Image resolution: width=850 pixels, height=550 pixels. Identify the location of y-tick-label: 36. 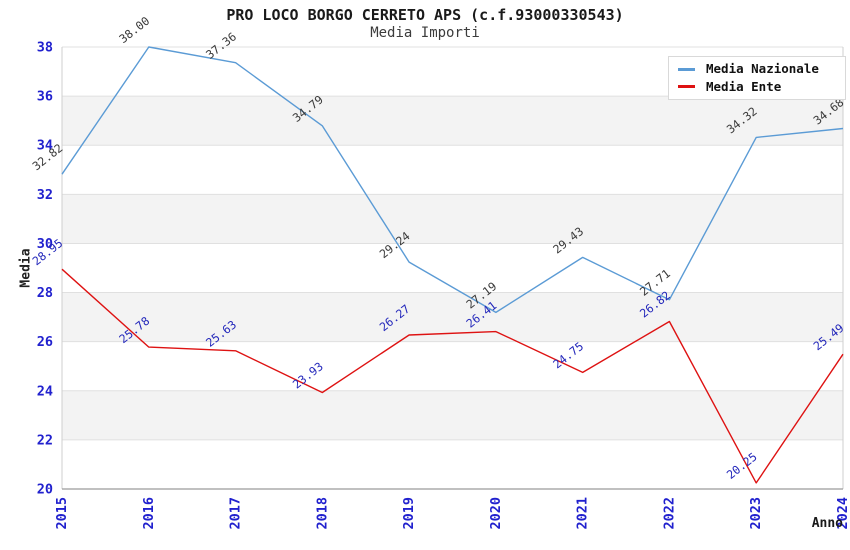
(45, 97).